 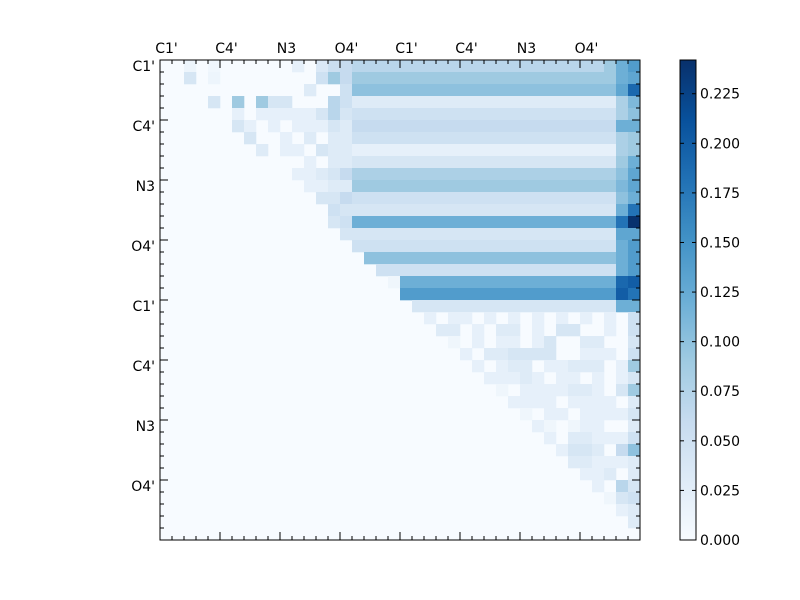 What do you see at coordinates (166, 49) in the screenshot?
I see `x-tick-label: C1'` at bounding box center [166, 49].